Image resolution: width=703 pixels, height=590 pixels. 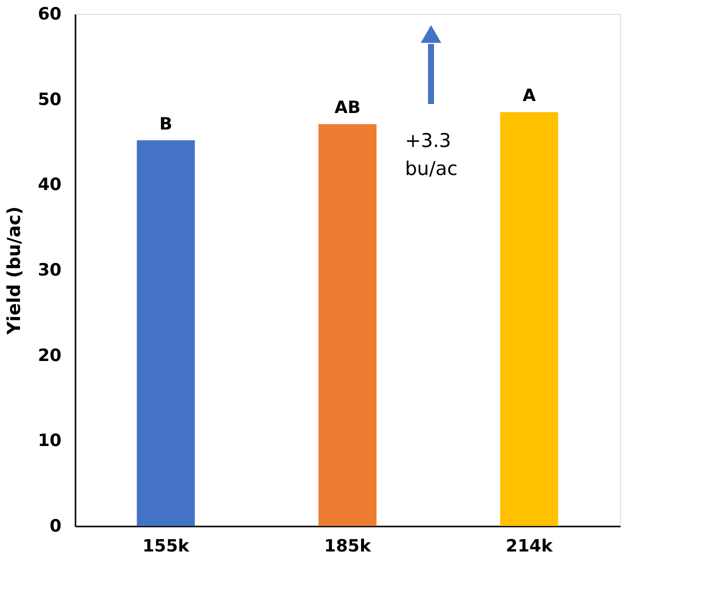 I want to click on y-tick-label: 40, so click(x=50, y=185).